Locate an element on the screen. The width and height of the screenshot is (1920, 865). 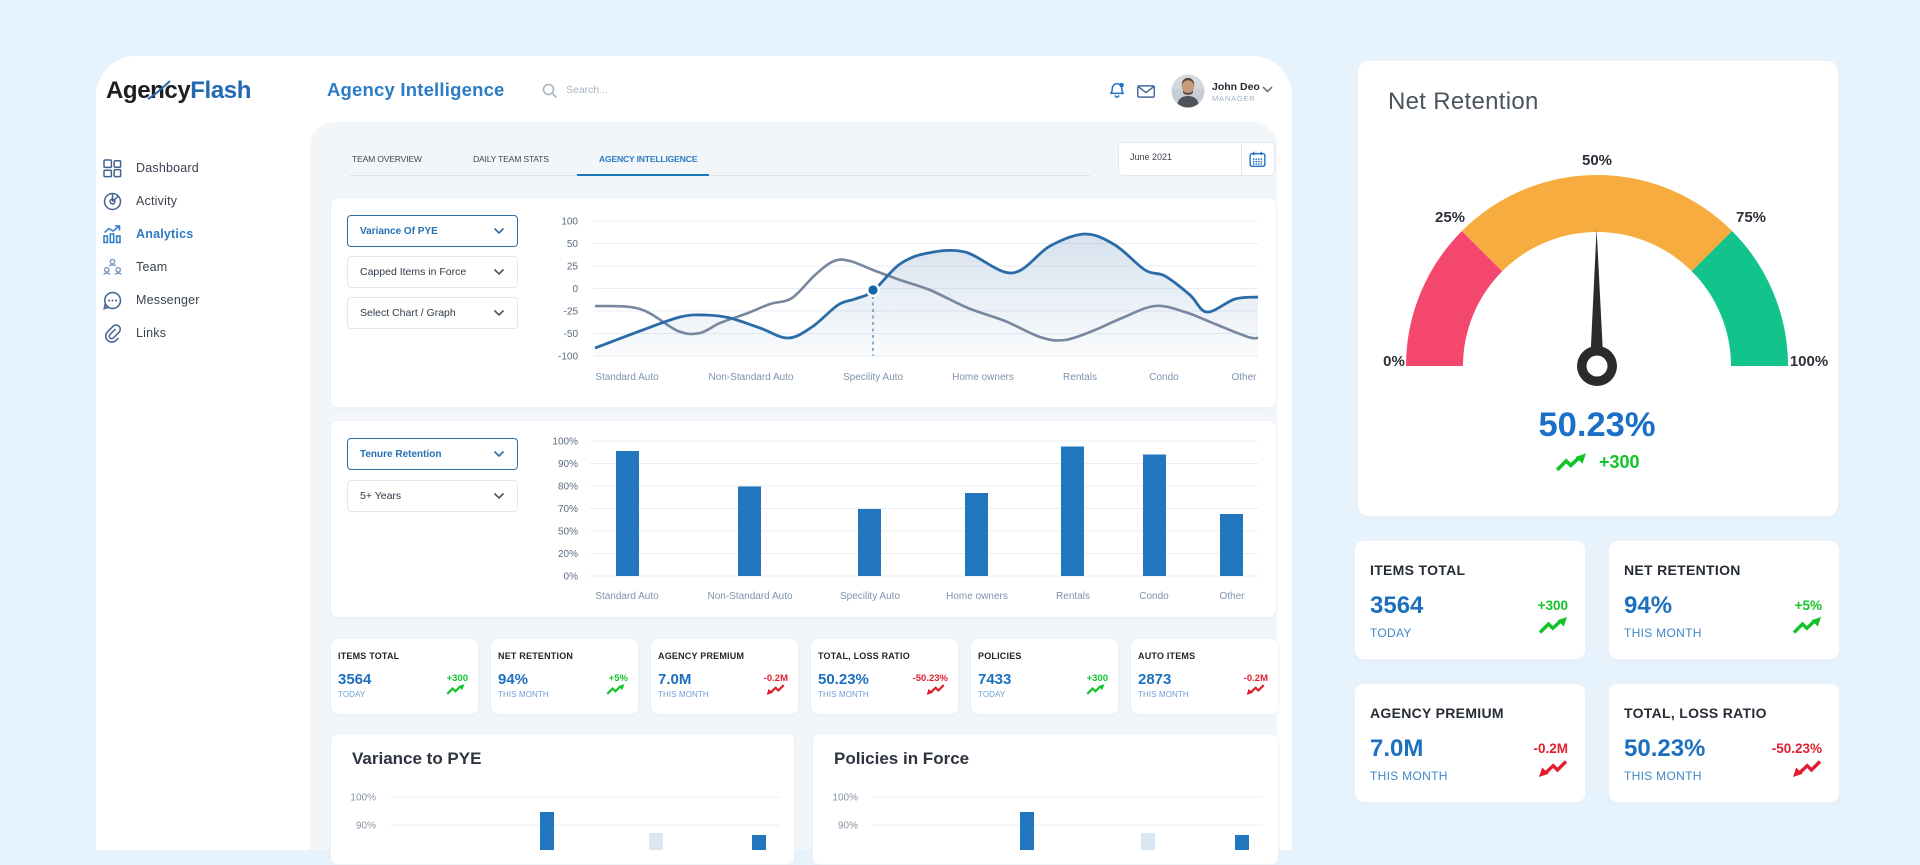
svg-text: 20% is located at coordinates (568, 554).